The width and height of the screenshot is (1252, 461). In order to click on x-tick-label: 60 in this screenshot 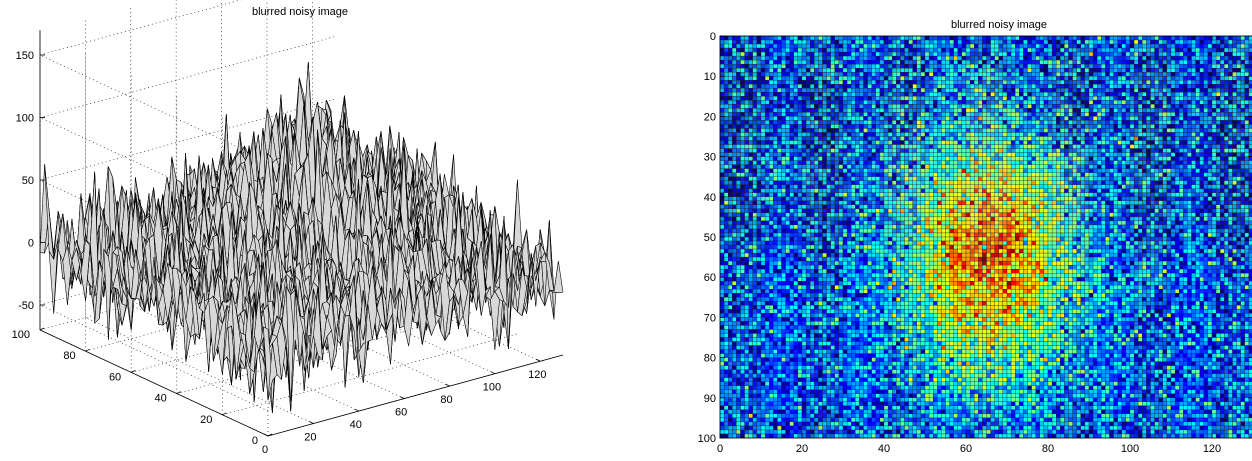, I will do `click(401, 413)`.